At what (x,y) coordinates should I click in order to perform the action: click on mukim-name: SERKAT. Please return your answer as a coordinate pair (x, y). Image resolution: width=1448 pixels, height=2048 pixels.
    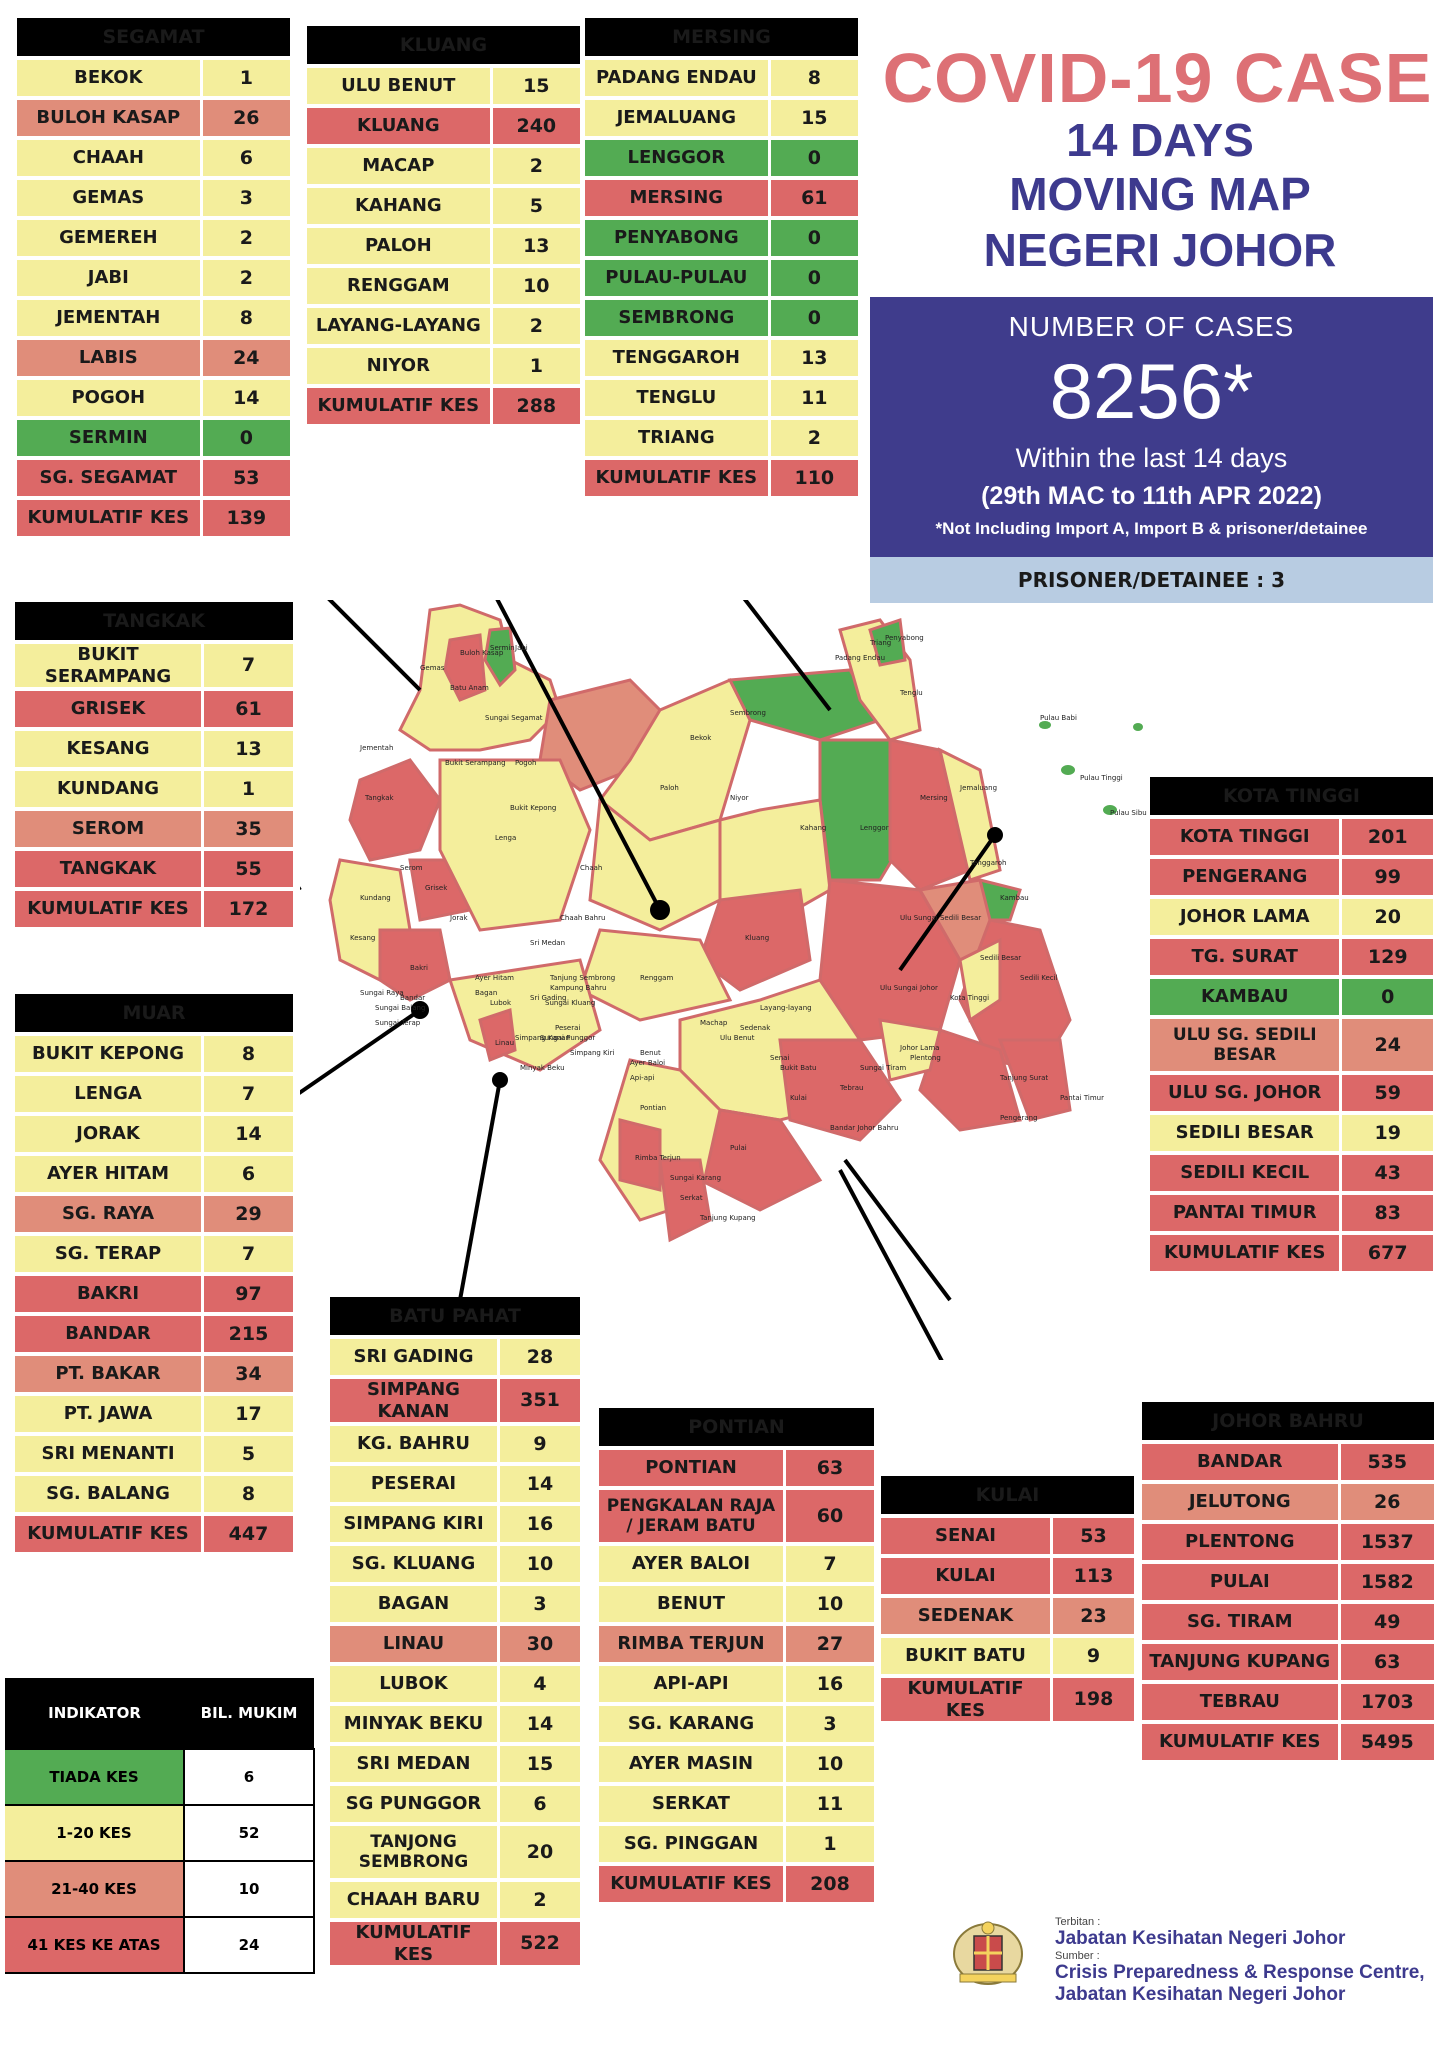
    Looking at the image, I should click on (692, 1804).